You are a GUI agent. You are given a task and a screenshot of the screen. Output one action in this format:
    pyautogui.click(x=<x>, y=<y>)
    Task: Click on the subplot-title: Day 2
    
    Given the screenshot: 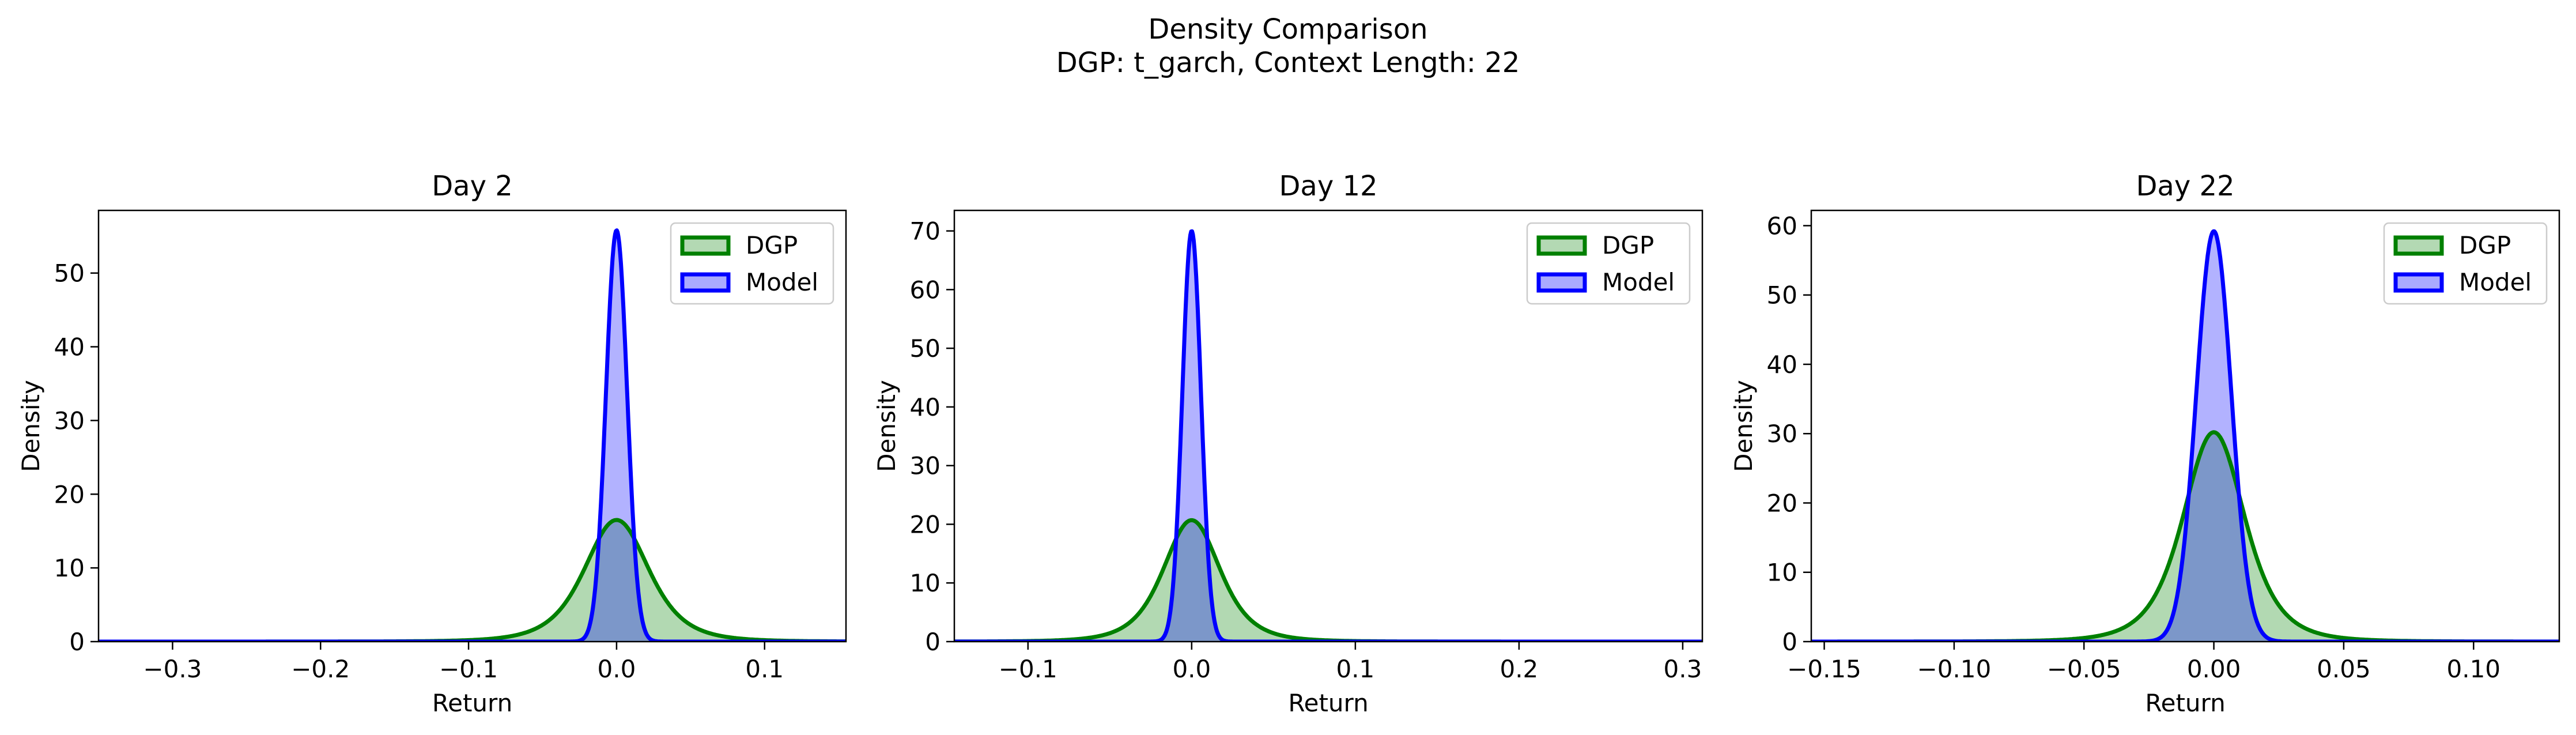 What is the action you would take?
    pyautogui.click(x=472, y=186)
    